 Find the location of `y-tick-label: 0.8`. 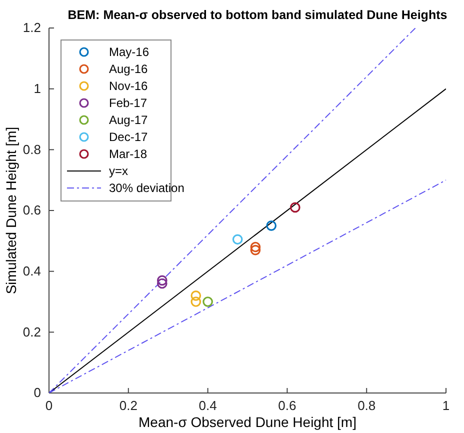

y-tick-label: 0.8 is located at coordinates (31, 149).